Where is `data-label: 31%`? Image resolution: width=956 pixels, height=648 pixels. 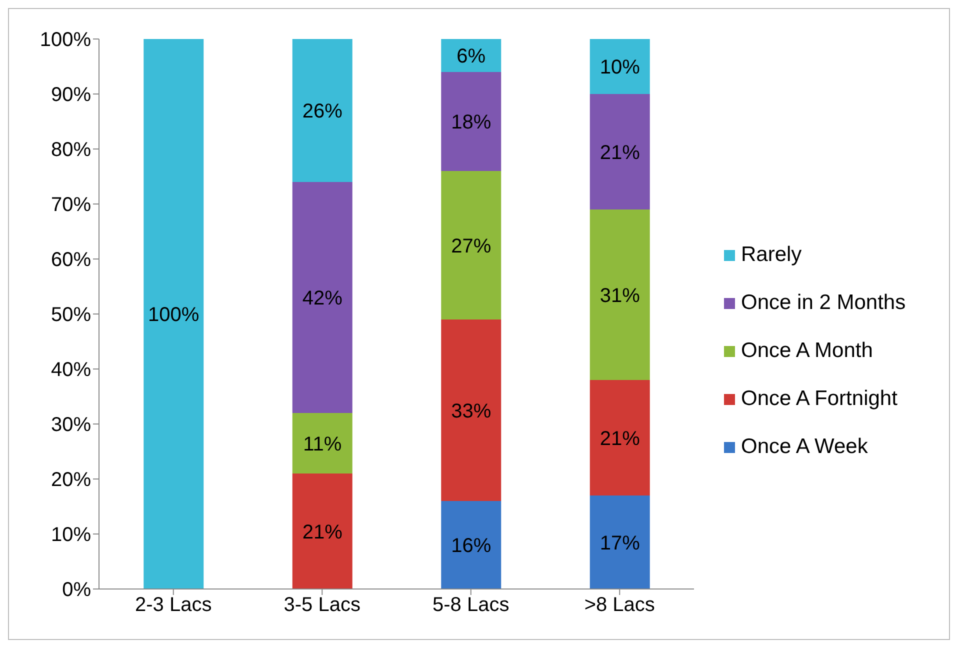 data-label: 31% is located at coordinates (620, 295).